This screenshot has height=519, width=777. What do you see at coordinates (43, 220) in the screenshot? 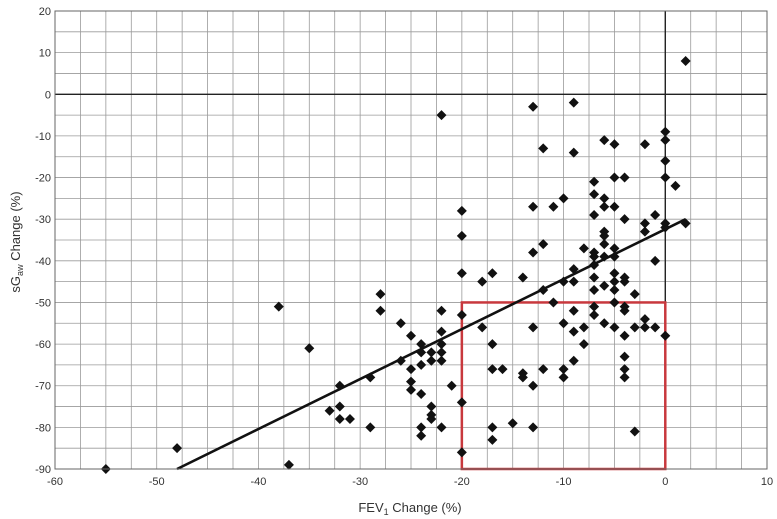
I see `y-tick-label: -30` at bounding box center [43, 220].